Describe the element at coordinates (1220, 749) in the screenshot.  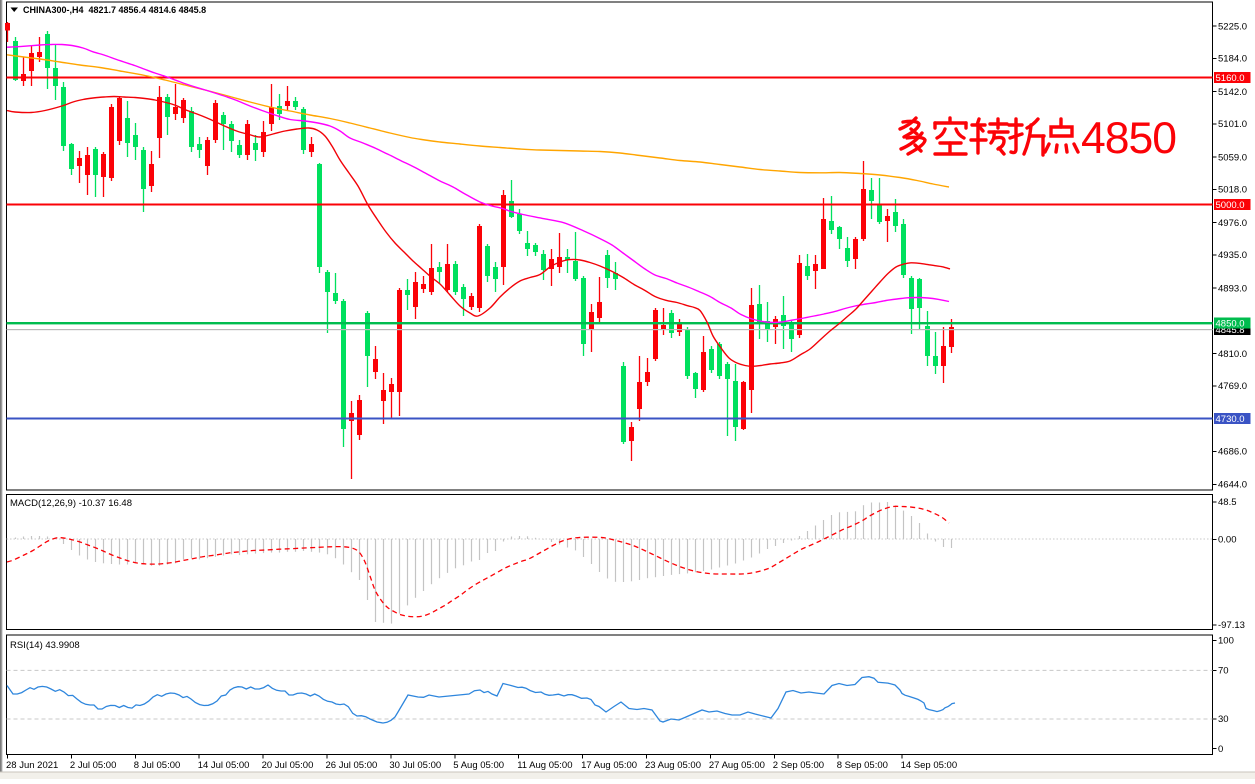
I see `svg-text: 0` at that location.